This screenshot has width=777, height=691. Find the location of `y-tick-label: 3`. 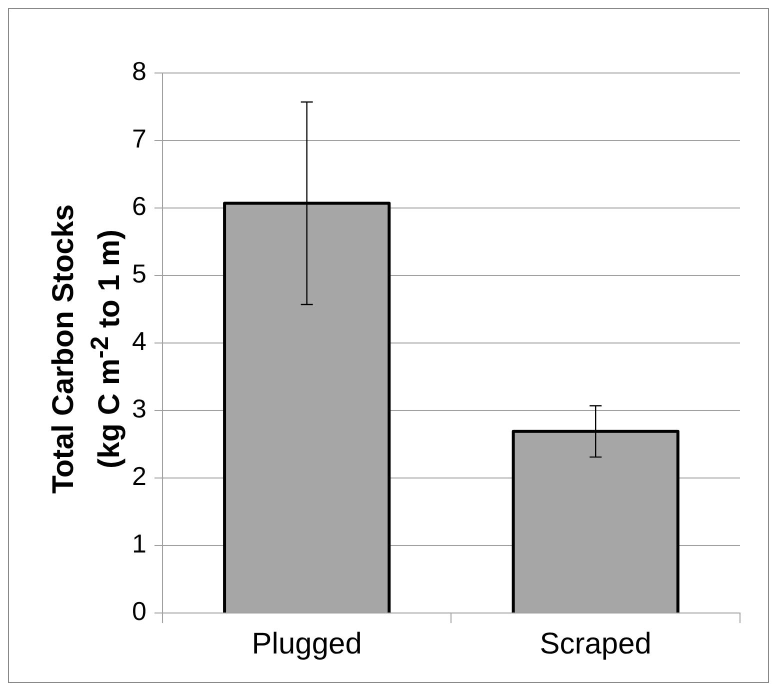

y-tick-label: 3 is located at coordinates (139, 409).